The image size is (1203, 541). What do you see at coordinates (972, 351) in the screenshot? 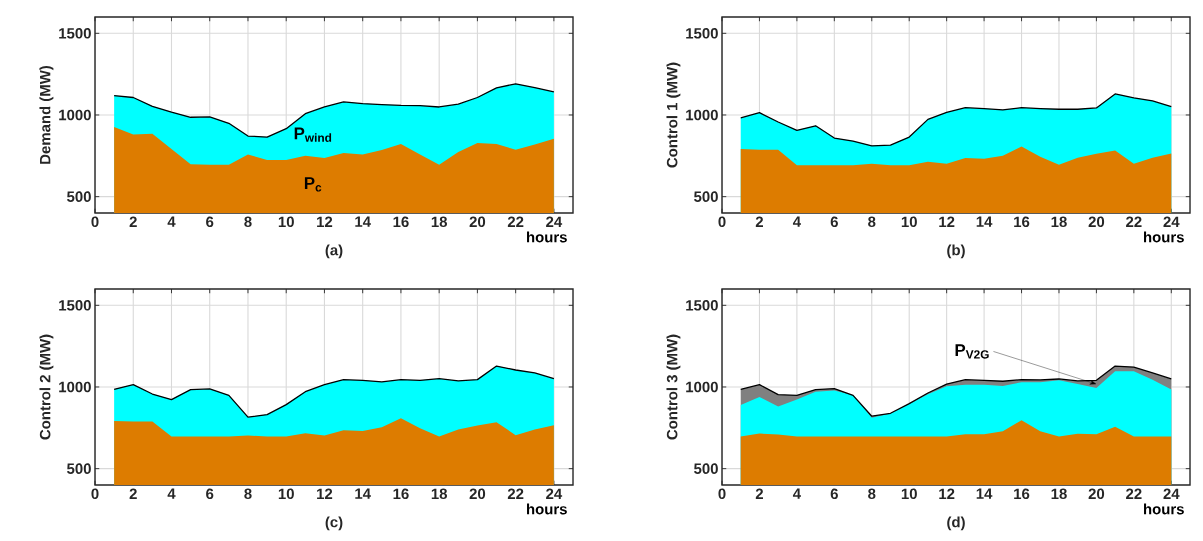
I see `series-label: P$_{V2G}$` at bounding box center [972, 351].